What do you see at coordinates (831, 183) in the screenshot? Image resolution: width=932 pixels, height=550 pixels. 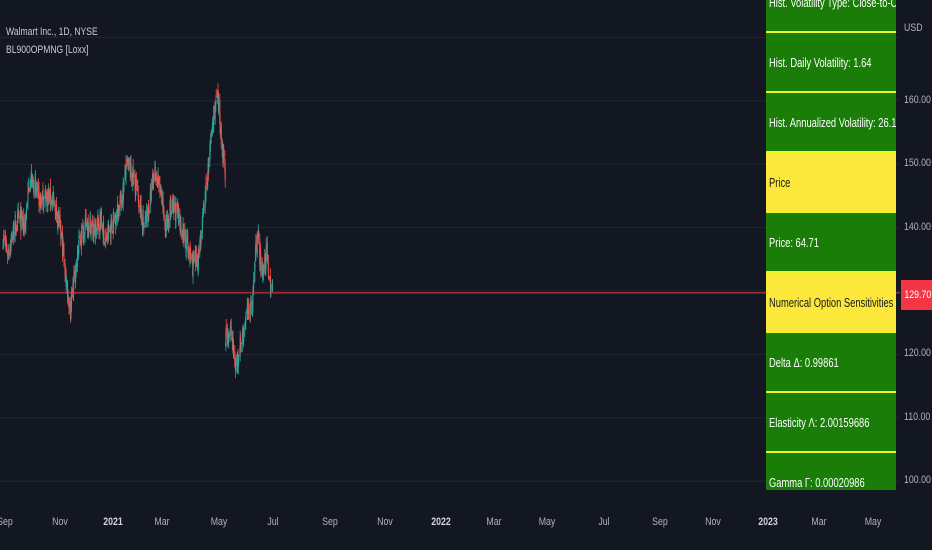 I see `table-cell: Price` at bounding box center [831, 183].